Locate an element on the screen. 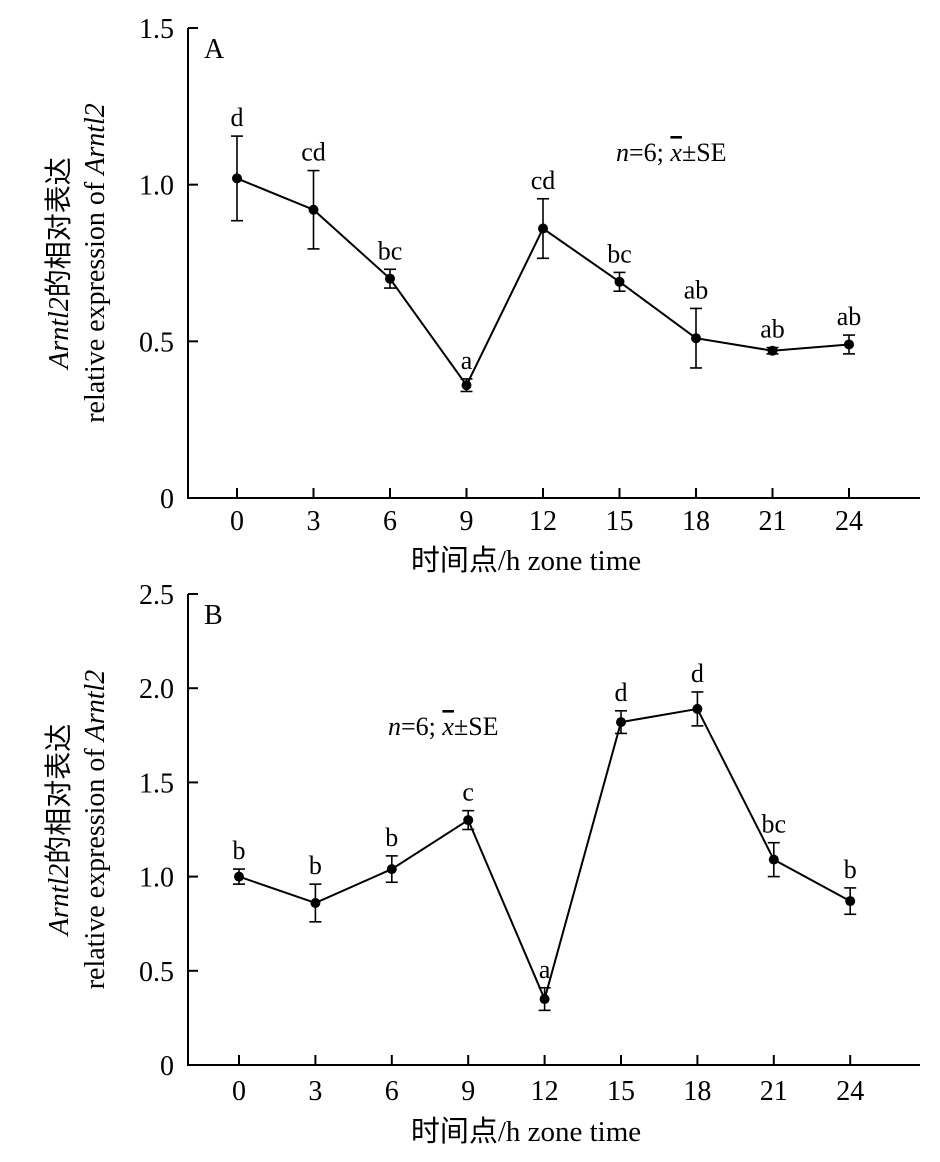  panel-label: A is located at coordinates (214, 49).